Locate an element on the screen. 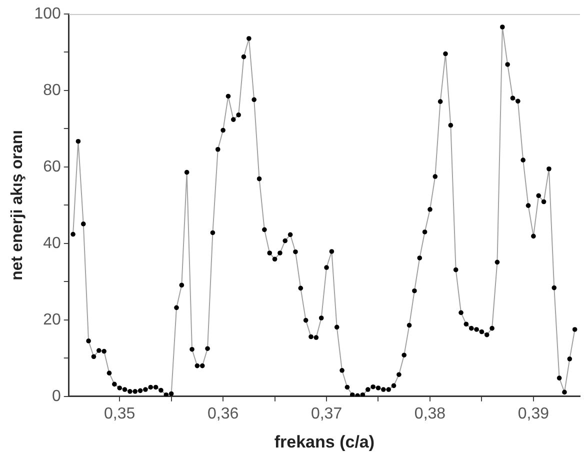 The height and width of the screenshot is (463, 584). y-axis-title: net enerji akış oranı is located at coordinates (17, 205).